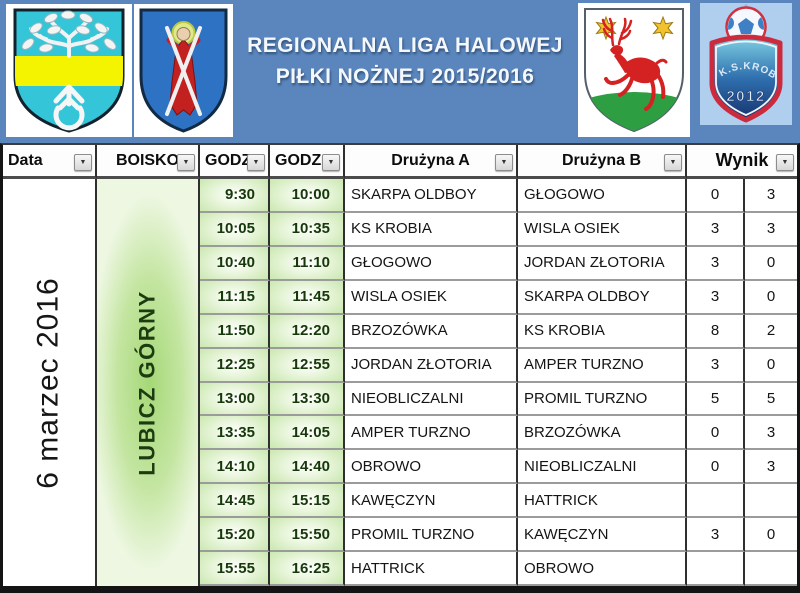  I want to click on saint-andrew-coat-of-arms, so click(183, 70).